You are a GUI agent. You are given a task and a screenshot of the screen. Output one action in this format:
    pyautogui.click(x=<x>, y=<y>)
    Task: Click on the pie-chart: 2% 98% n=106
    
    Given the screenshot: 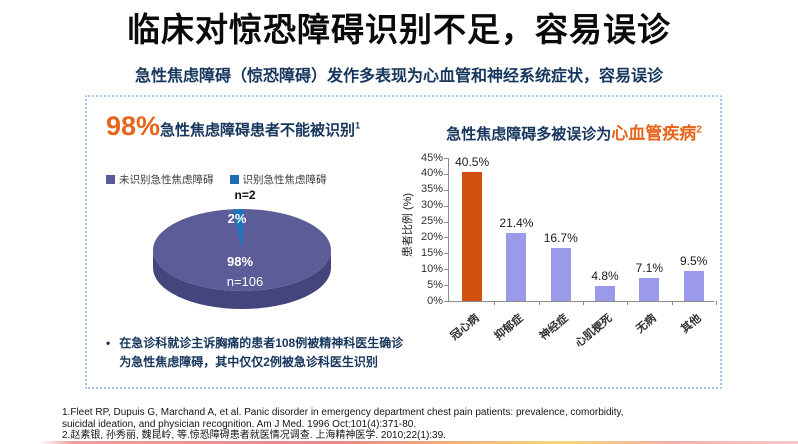 What is the action you would take?
    pyautogui.click(x=242, y=258)
    